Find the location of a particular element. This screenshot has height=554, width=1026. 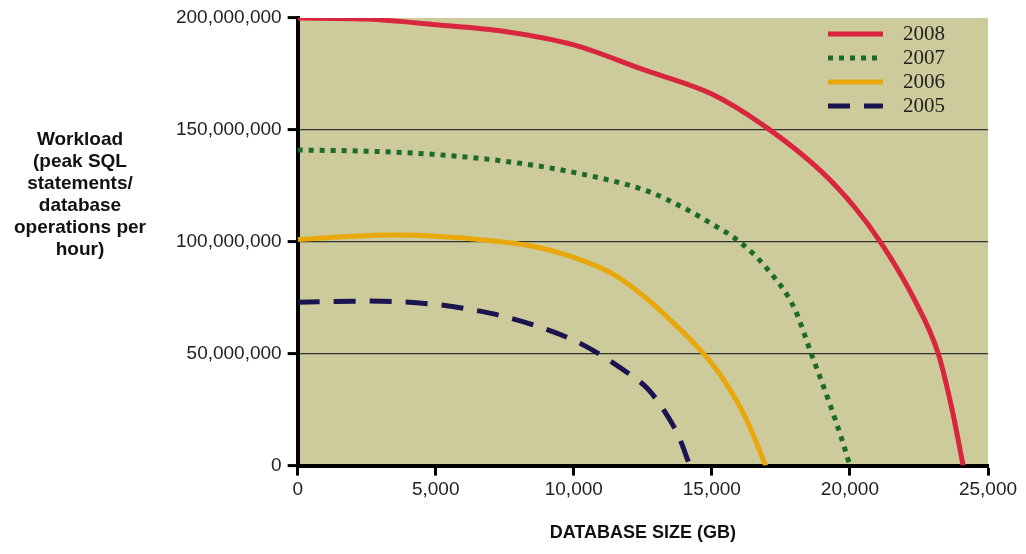

y-axis-title: Workload (peak SQL statements/ database operations per hour) is located at coordinates (80, 194).